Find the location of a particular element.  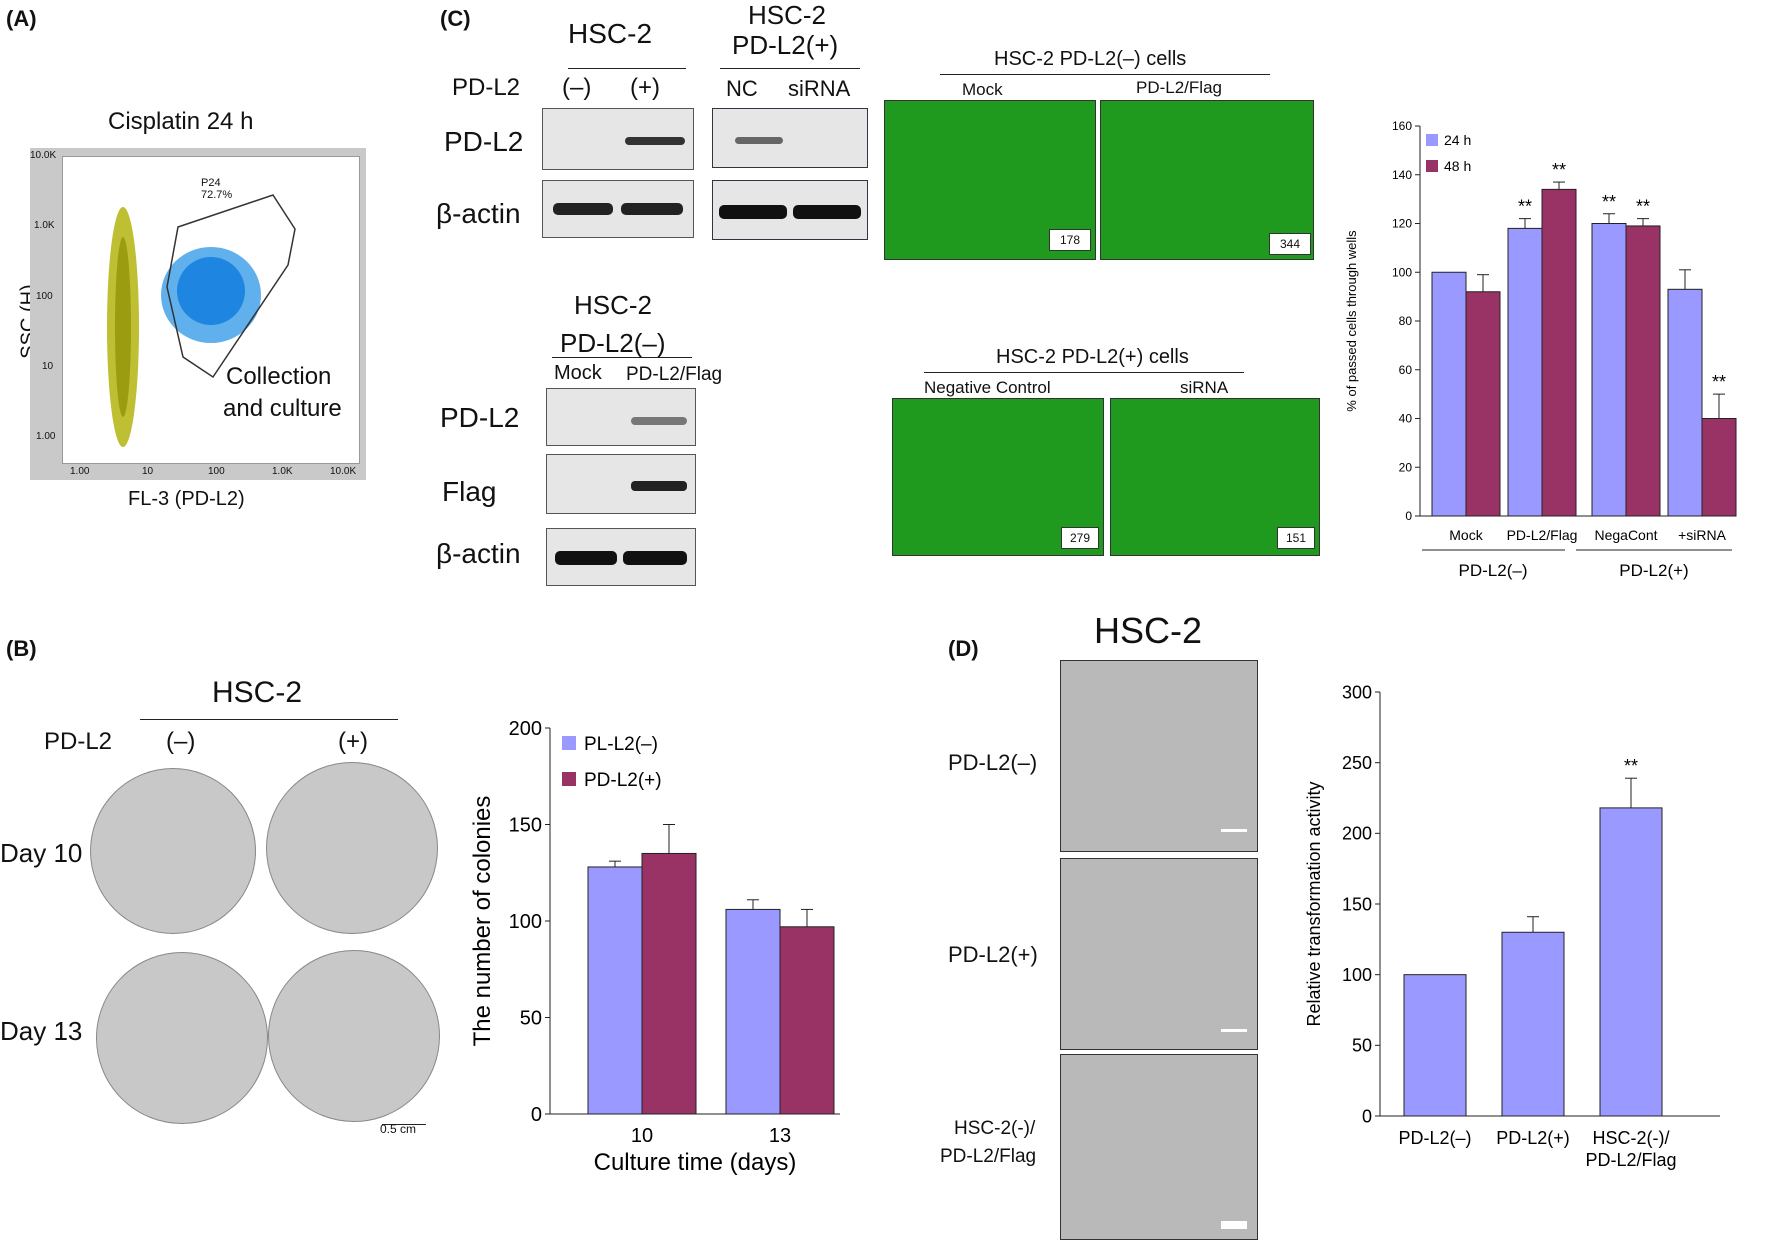

legend-label: 24 h is located at coordinates (1457, 140).